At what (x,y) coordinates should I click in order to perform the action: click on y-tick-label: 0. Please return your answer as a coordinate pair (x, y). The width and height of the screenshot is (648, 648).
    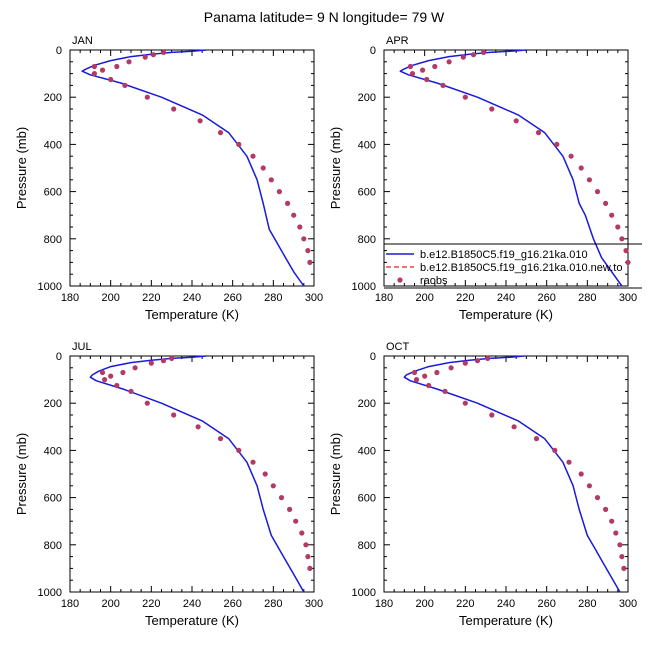
    Looking at the image, I should click on (59, 357).